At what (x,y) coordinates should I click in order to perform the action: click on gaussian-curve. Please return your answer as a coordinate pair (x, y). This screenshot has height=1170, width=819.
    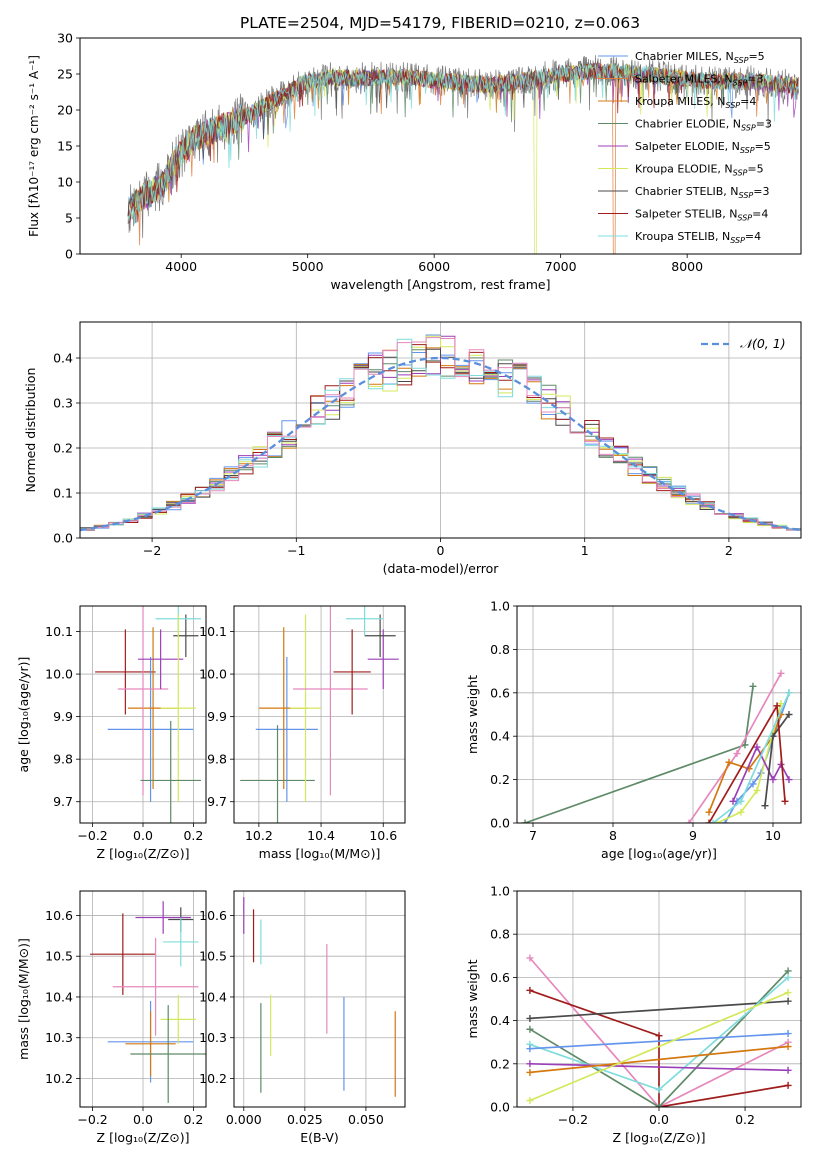
    Looking at the image, I should click on (440, 444).